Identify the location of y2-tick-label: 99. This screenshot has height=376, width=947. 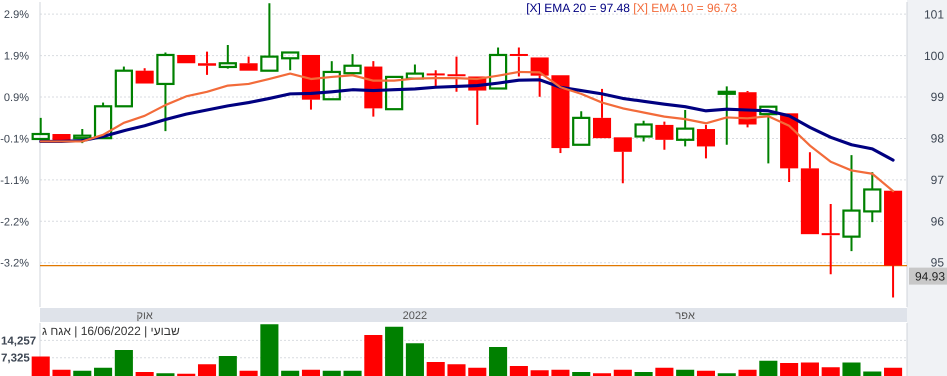
(937, 97).